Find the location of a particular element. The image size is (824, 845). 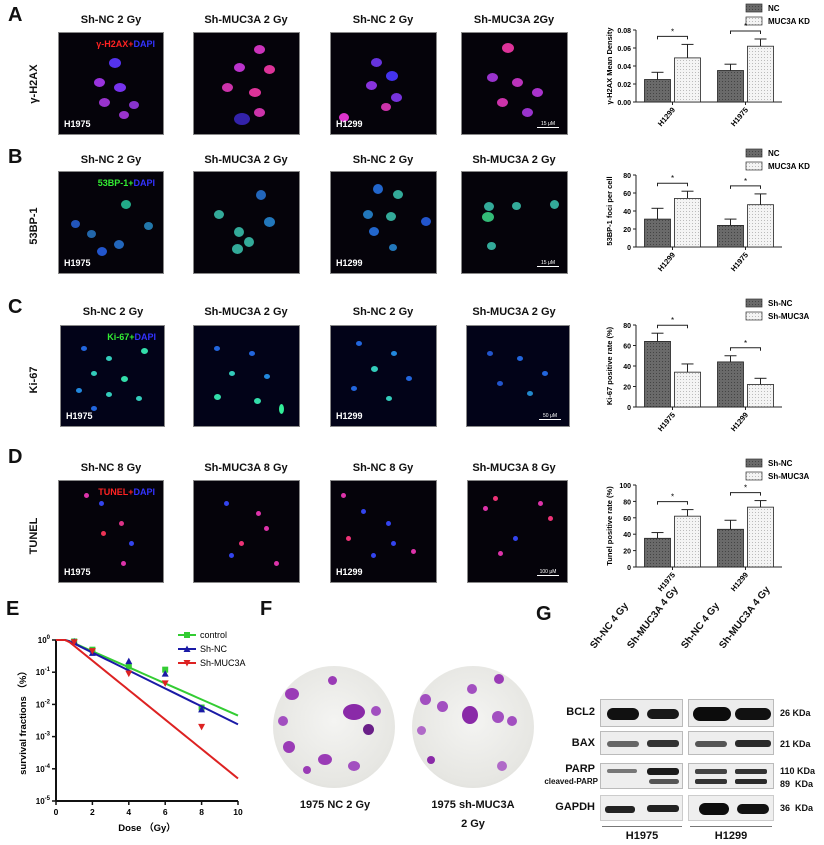

svg-text: Ki-67 positive rate (%) is located at coordinates (609, 365).